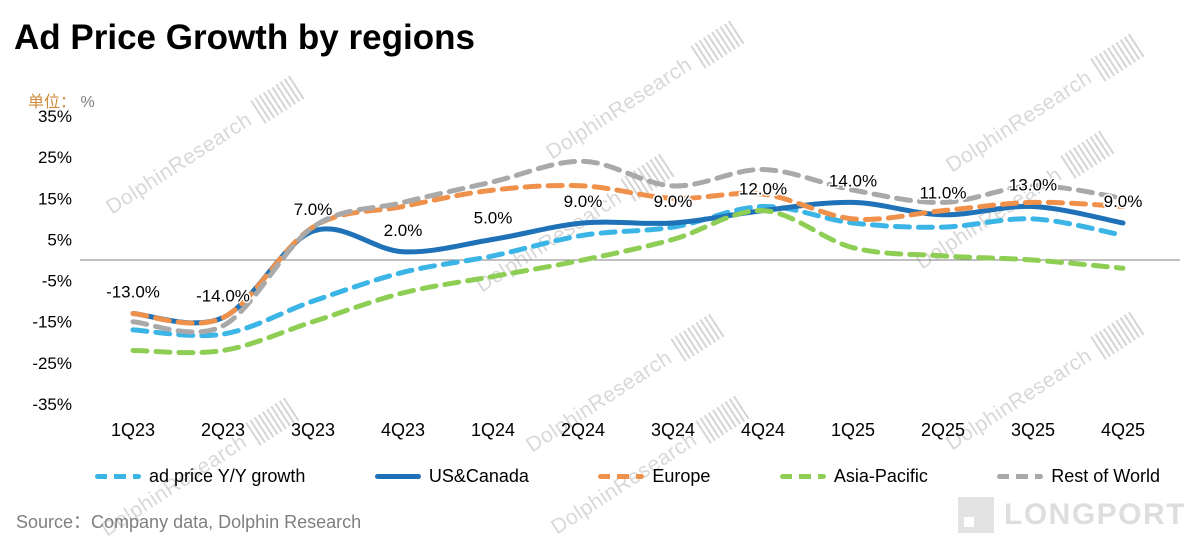 The width and height of the screenshot is (1200, 550). Describe the element at coordinates (59, 239) in the screenshot. I see `y-tick-label: 5%` at that location.